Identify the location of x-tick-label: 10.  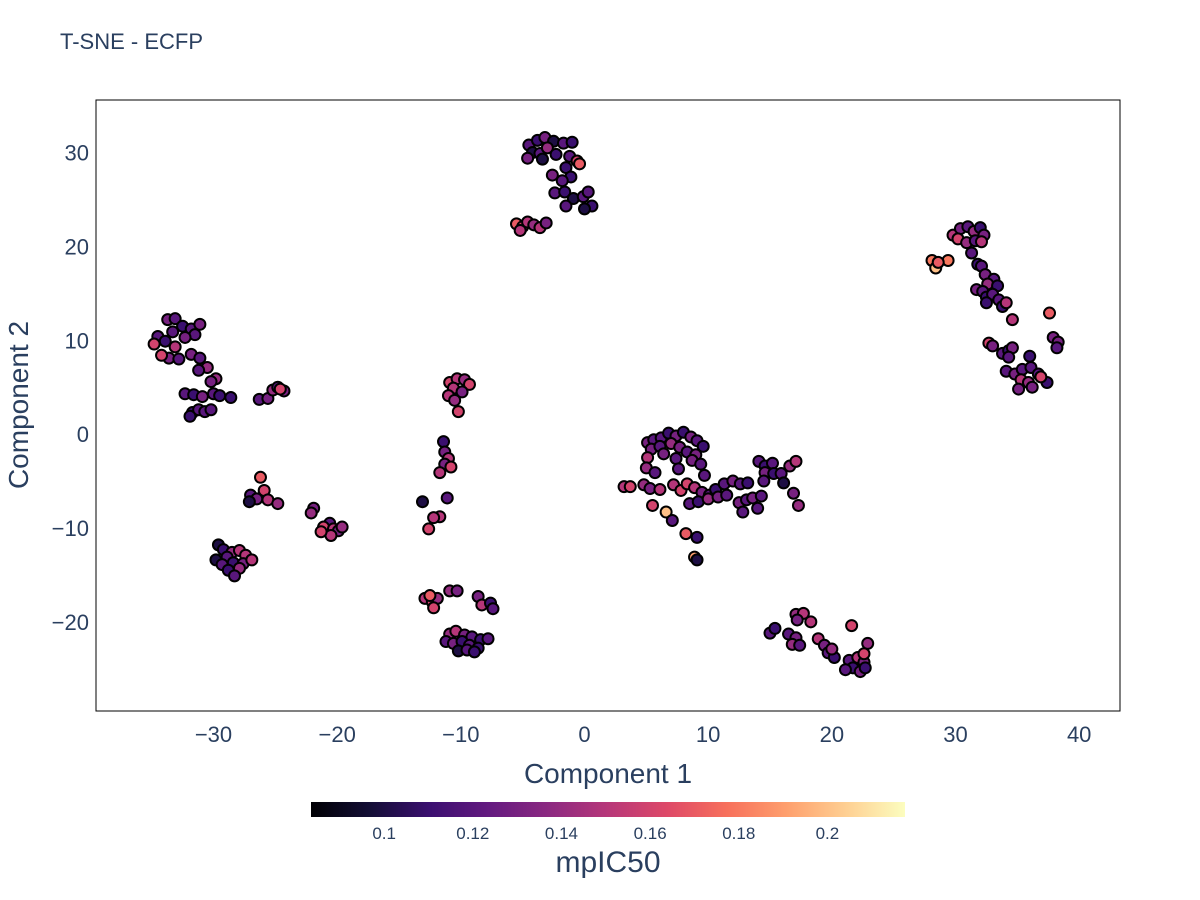
(708, 734).